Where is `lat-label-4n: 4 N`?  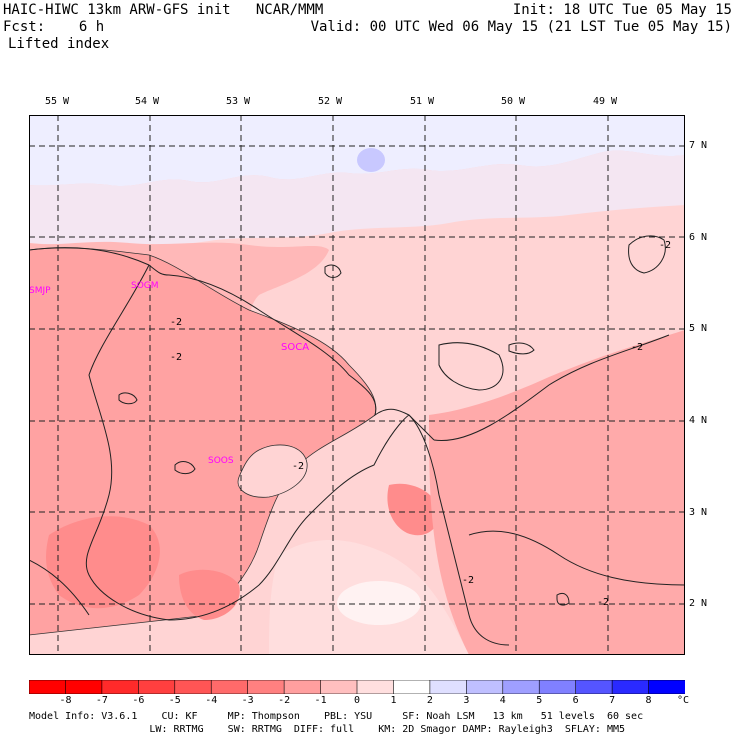 lat-label-4n: 4 N is located at coordinates (698, 420).